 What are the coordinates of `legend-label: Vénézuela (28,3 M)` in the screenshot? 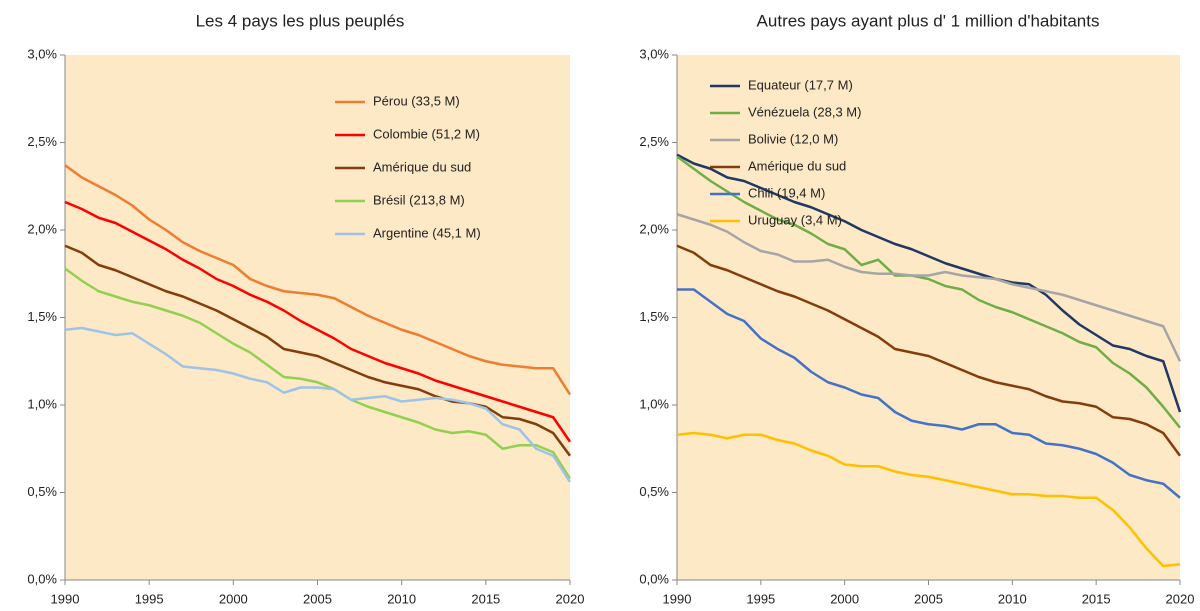 It's located at (804, 111).